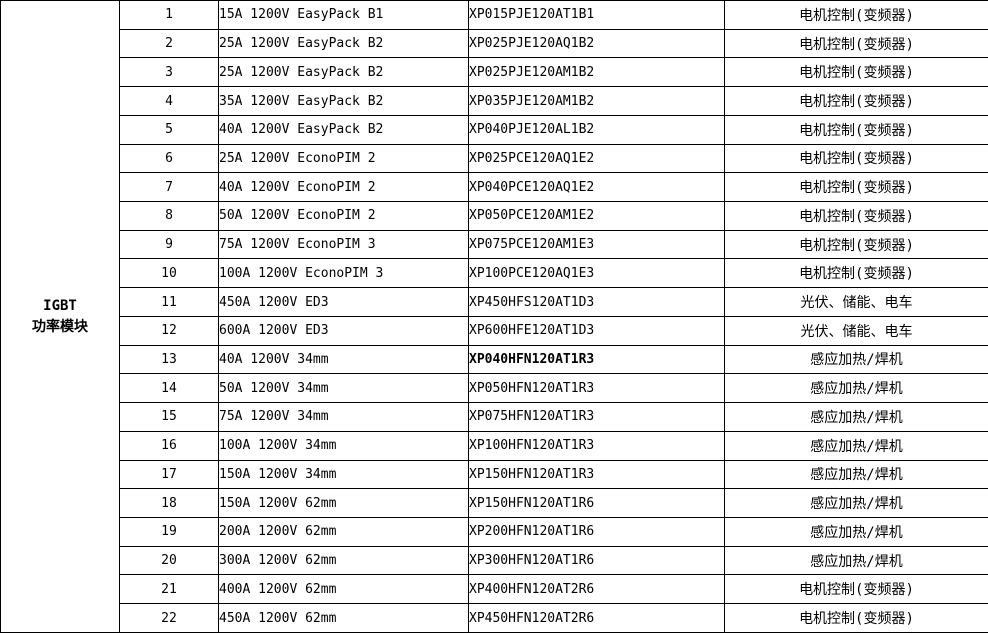 This screenshot has height=633, width=988. Describe the element at coordinates (169, 618) in the screenshot. I see `row-number-cell: 22` at that location.